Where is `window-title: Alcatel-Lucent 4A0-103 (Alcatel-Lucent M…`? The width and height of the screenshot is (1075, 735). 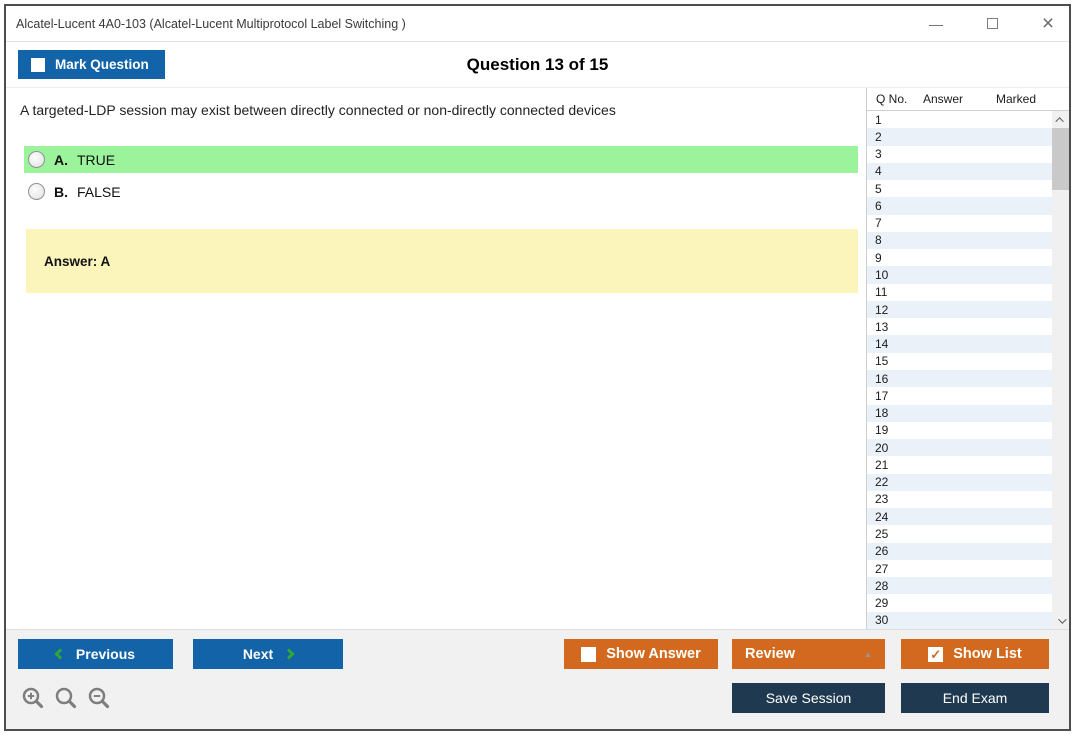 window-title: Alcatel-Lucent 4A0-103 (Alcatel-Lucent M… is located at coordinates (211, 23).